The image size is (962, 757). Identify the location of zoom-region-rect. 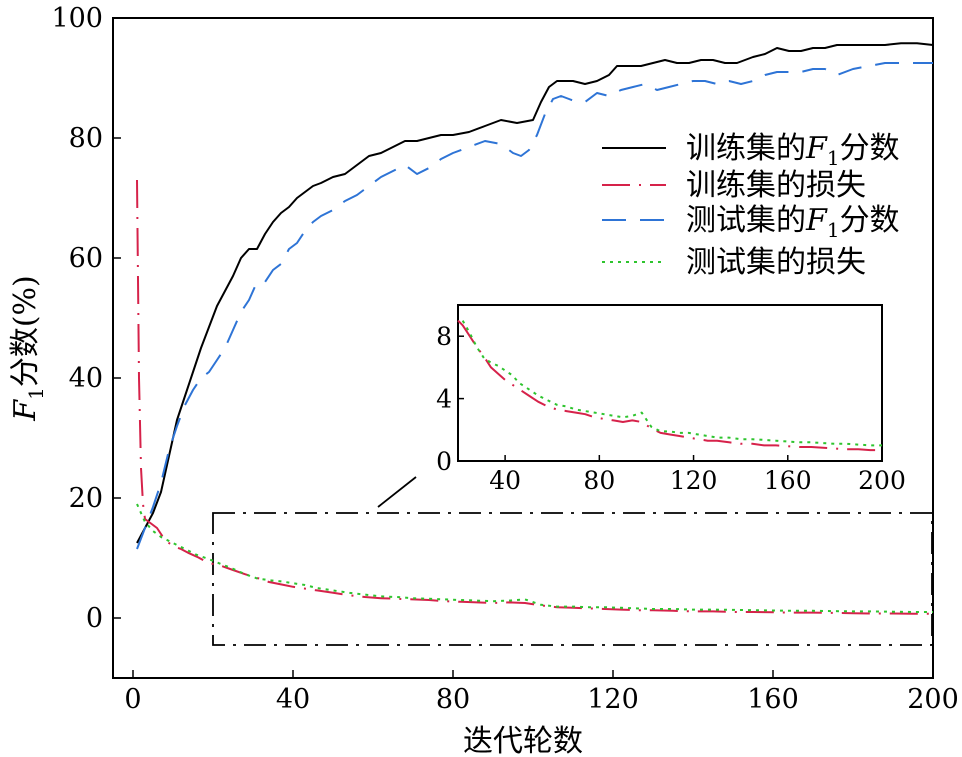
(572, 579).